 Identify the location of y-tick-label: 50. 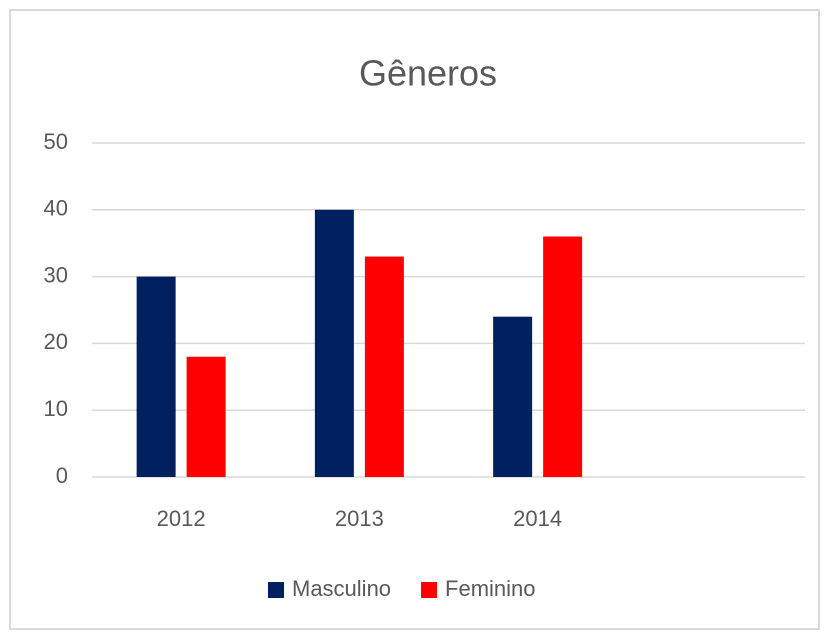
(56, 141).